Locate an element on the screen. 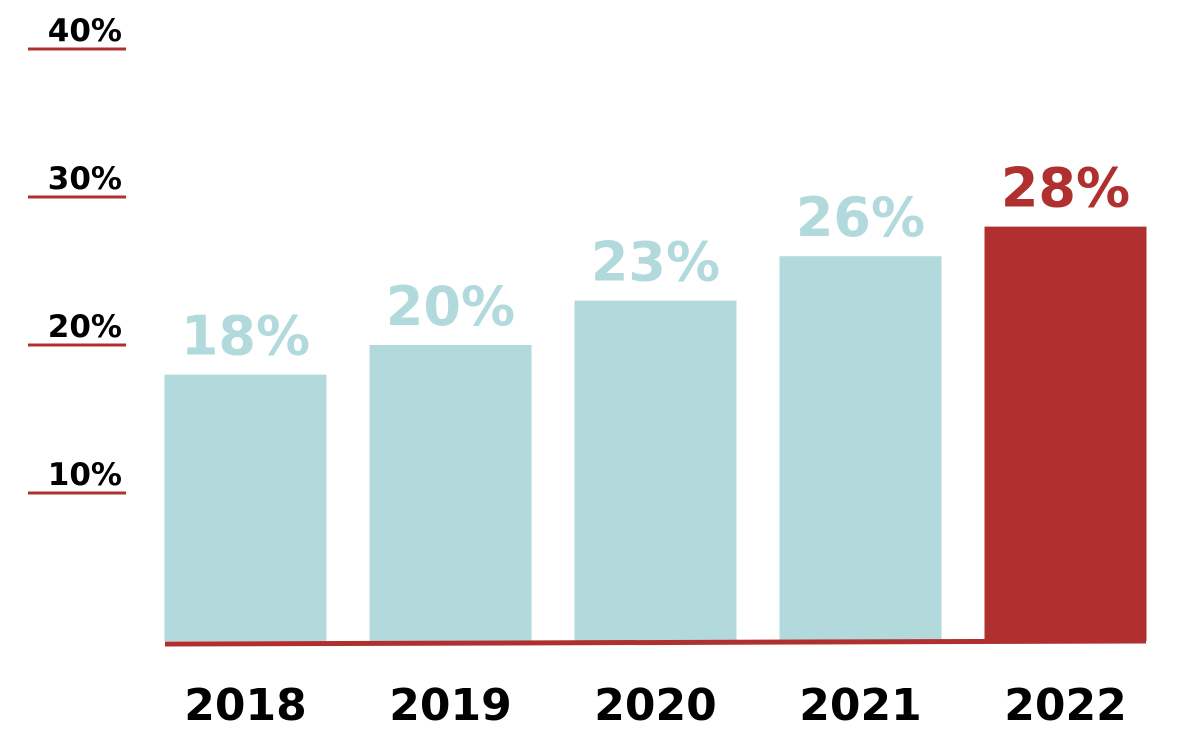 The height and width of the screenshot is (754, 1180). value-label: 18% is located at coordinates (245, 336).